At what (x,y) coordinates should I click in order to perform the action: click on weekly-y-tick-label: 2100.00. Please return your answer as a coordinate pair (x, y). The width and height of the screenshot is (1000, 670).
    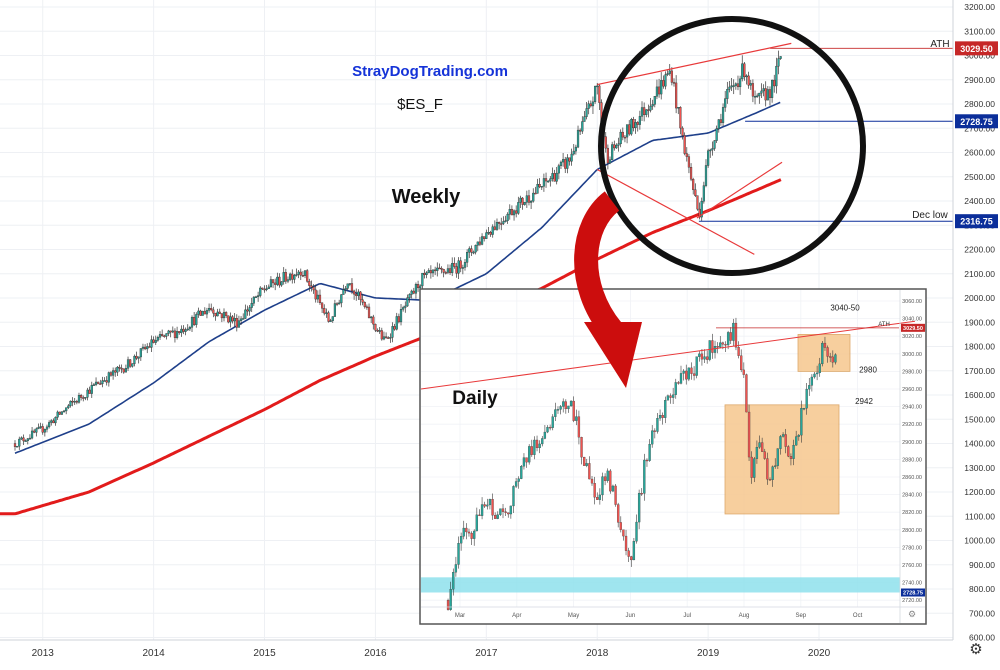
    Looking at the image, I should click on (979, 274).